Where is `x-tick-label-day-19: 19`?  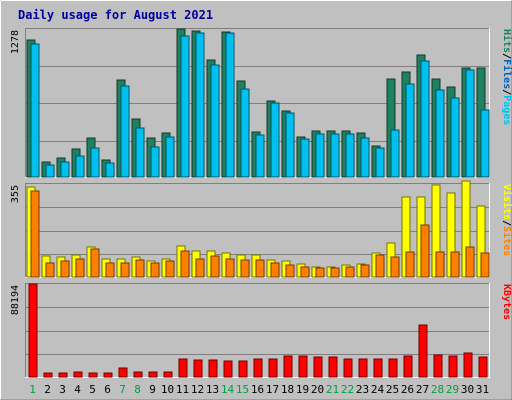
x-tick-label-day-19: 19 is located at coordinates (302, 389).